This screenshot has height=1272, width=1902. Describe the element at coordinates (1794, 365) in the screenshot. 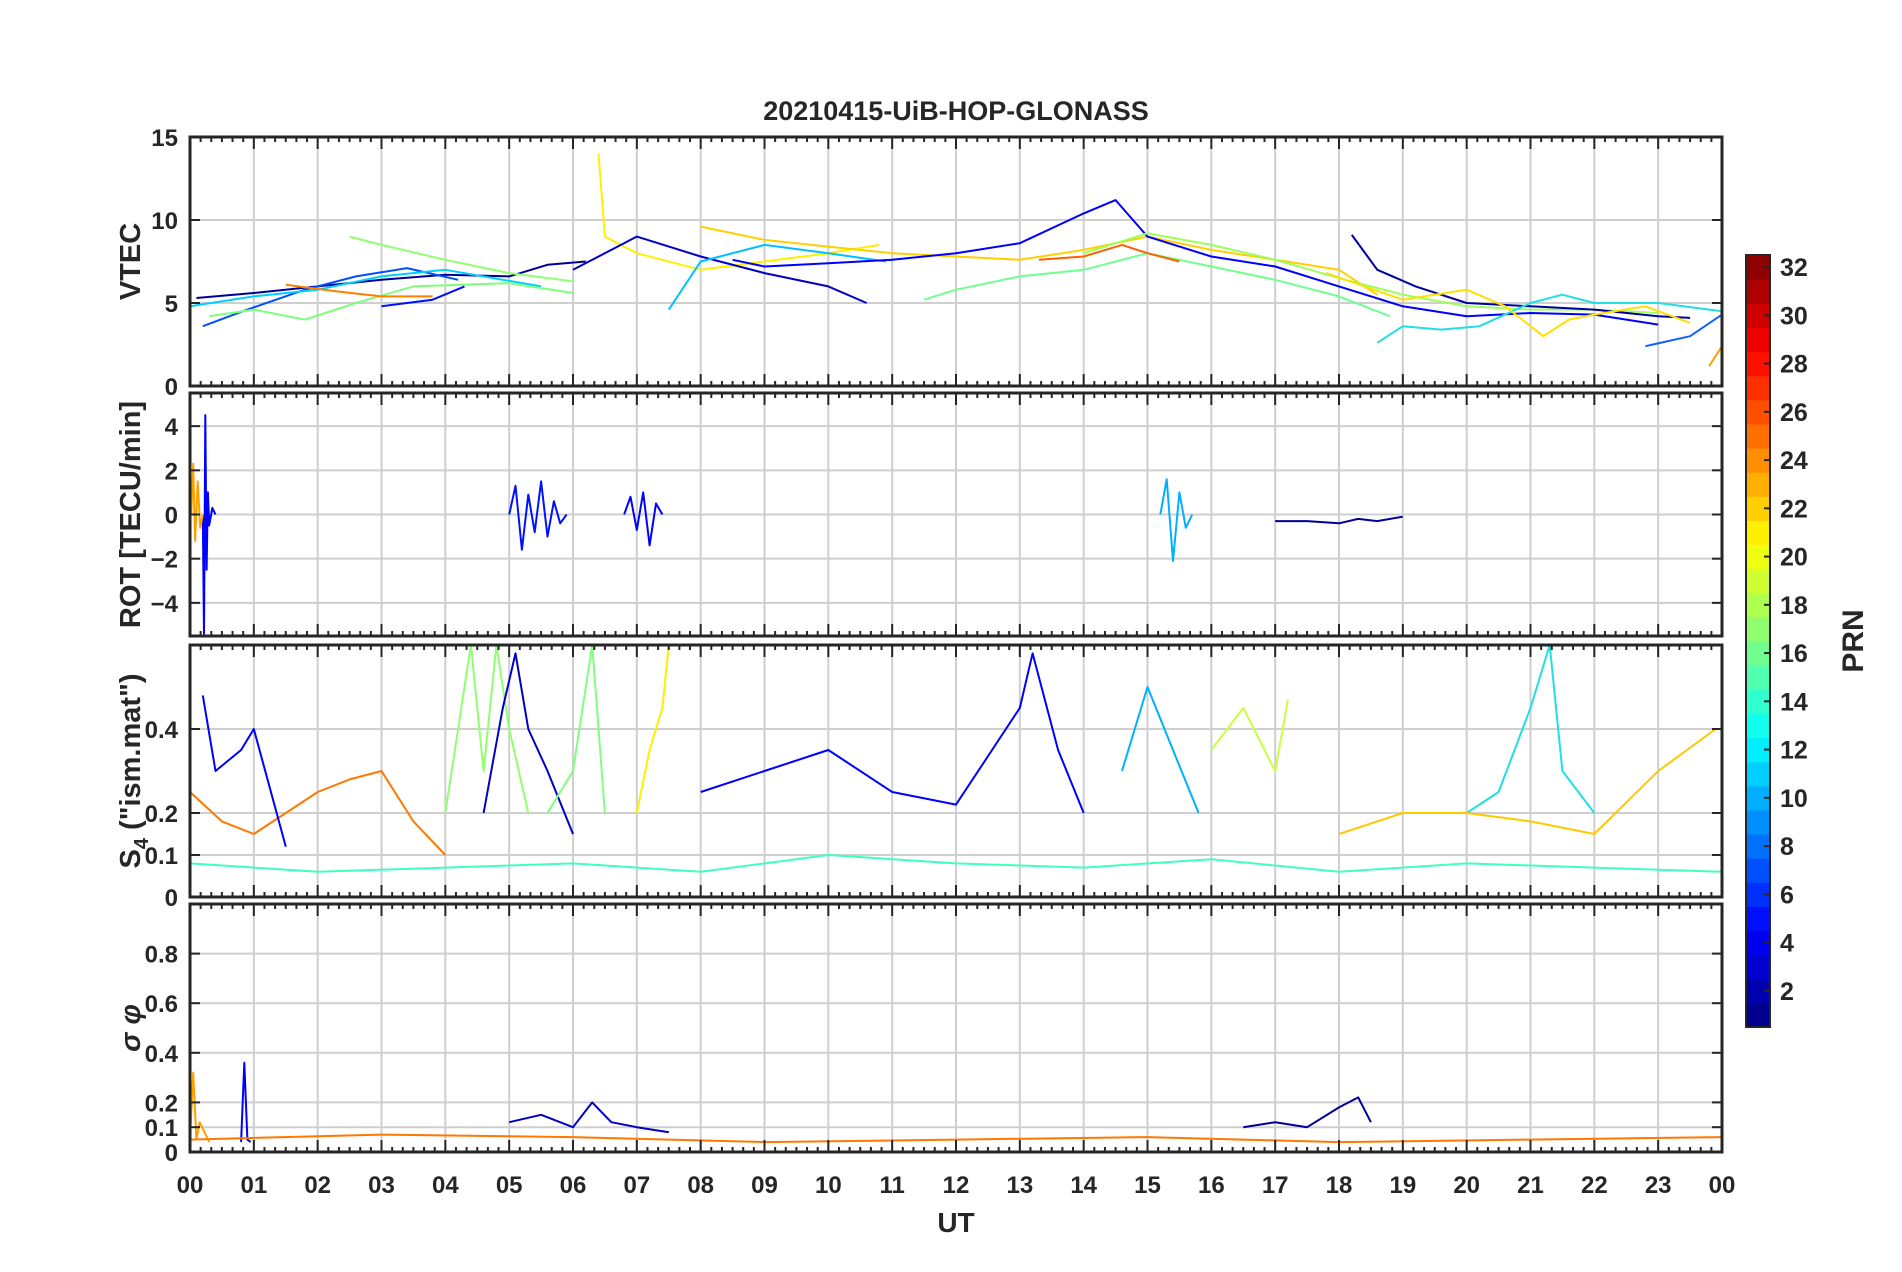

I see `colorbar-tick-label: 28` at that location.